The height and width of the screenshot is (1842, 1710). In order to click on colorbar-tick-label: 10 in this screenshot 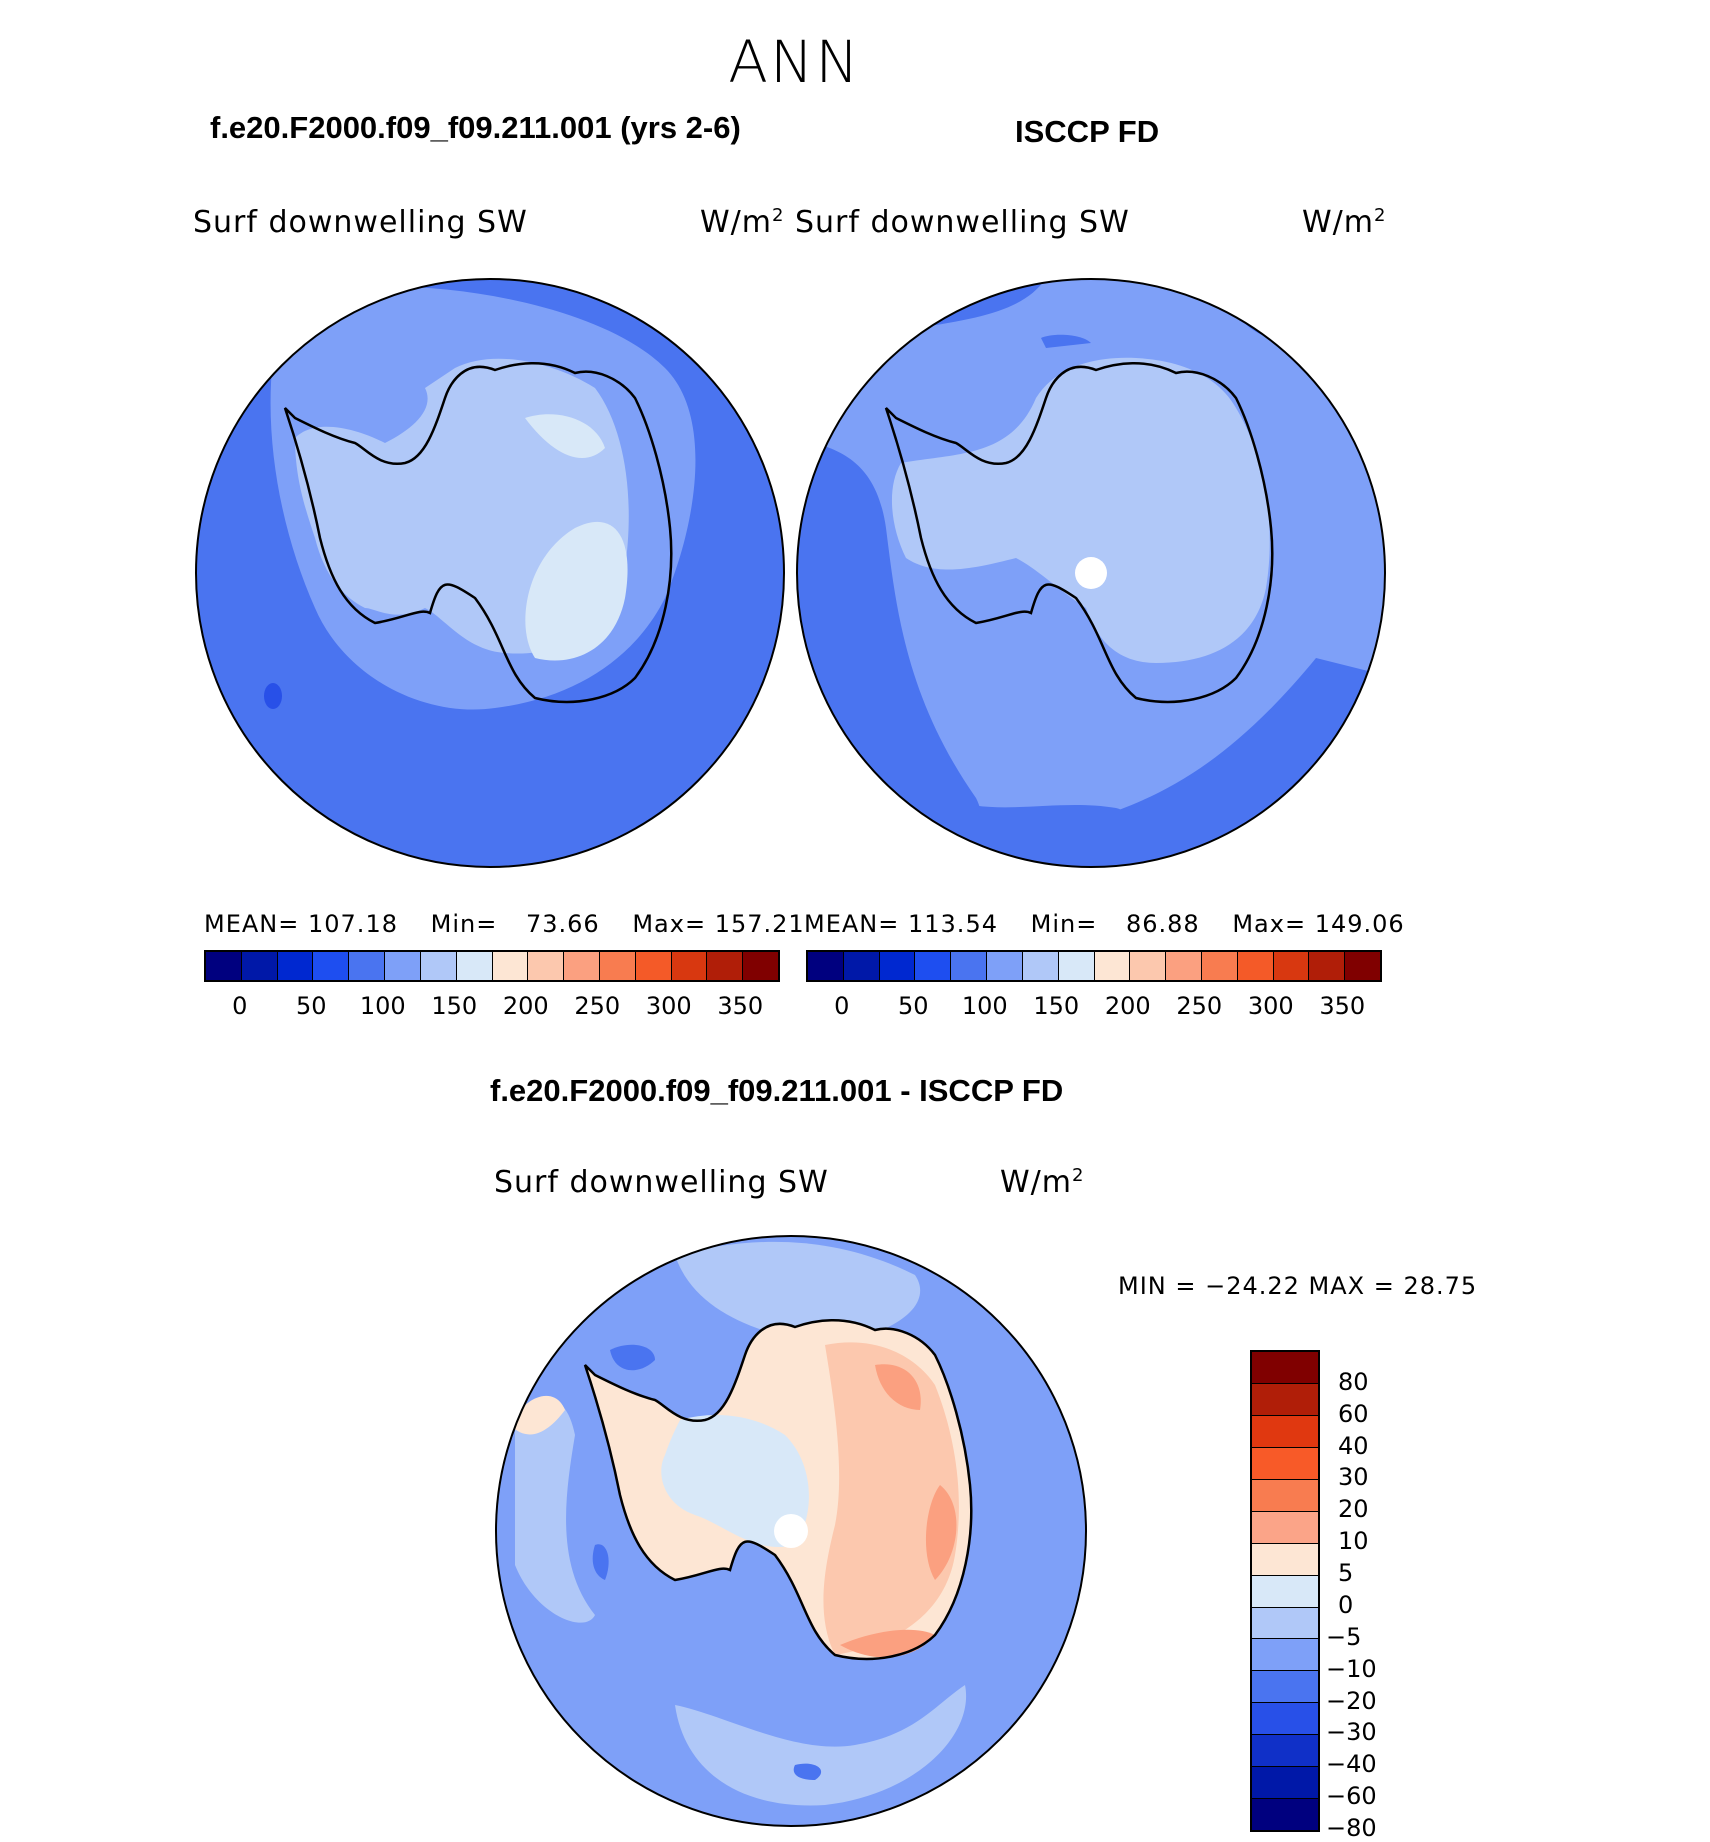, I will do `click(1353, 1541)`.